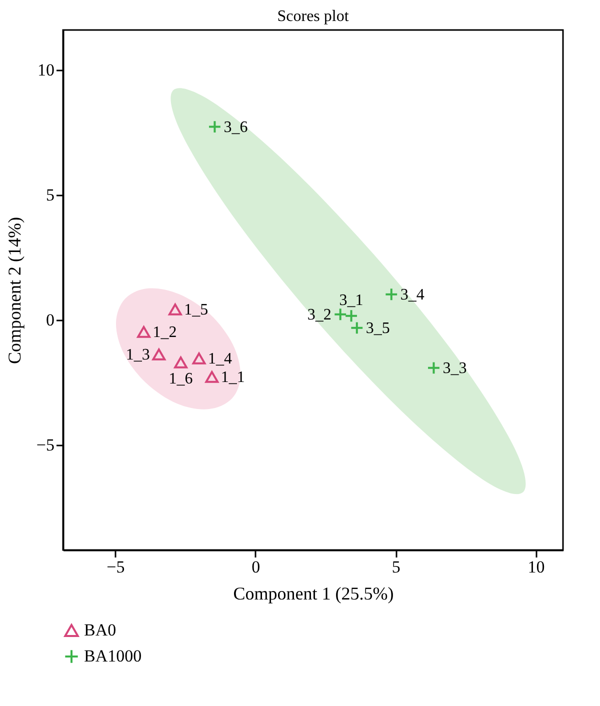 Image resolution: width=600 pixels, height=706 pixels. Describe the element at coordinates (115, 567) in the screenshot. I see `x-tick-label: −5` at that location.